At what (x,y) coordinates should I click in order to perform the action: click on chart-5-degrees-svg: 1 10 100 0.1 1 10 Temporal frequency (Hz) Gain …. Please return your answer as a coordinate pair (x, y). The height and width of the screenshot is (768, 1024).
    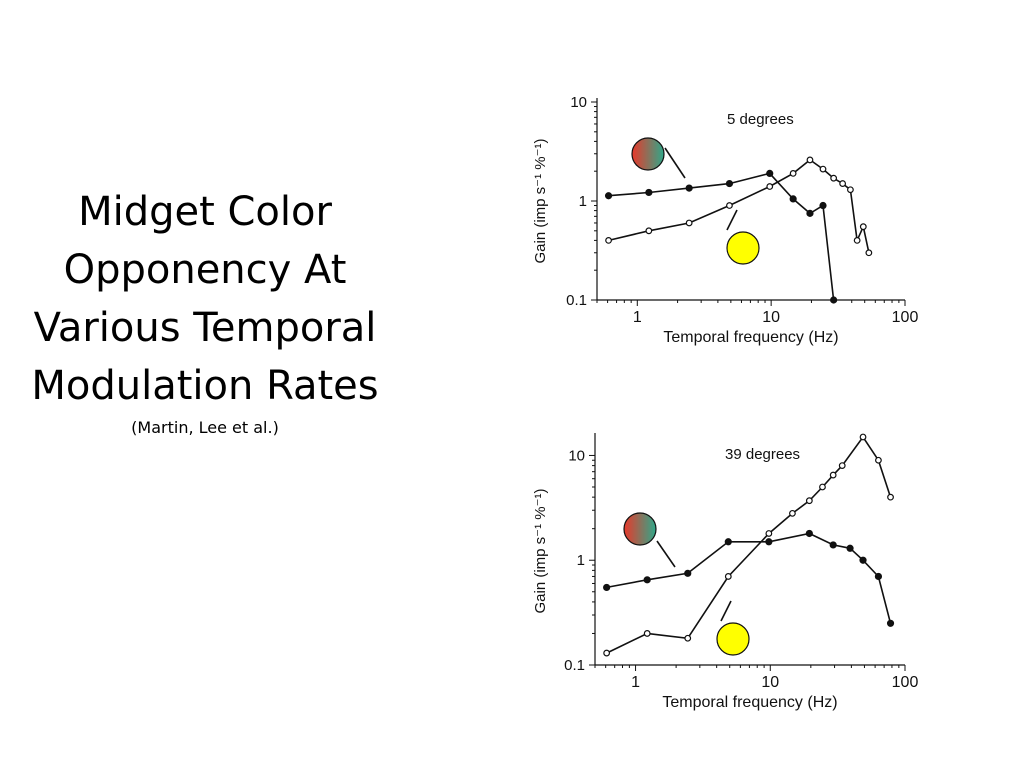
    Looking at the image, I should click on (725, 220).